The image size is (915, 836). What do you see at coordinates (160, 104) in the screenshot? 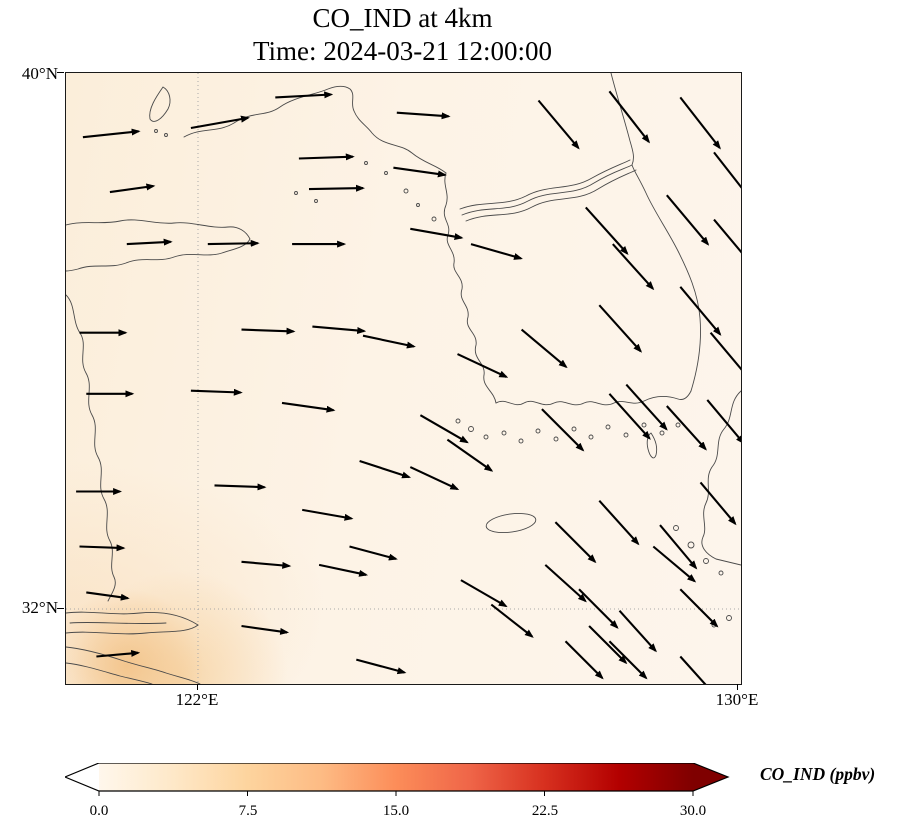
I see `coastline-liaodong-peninsula` at bounding box center [160, 104].